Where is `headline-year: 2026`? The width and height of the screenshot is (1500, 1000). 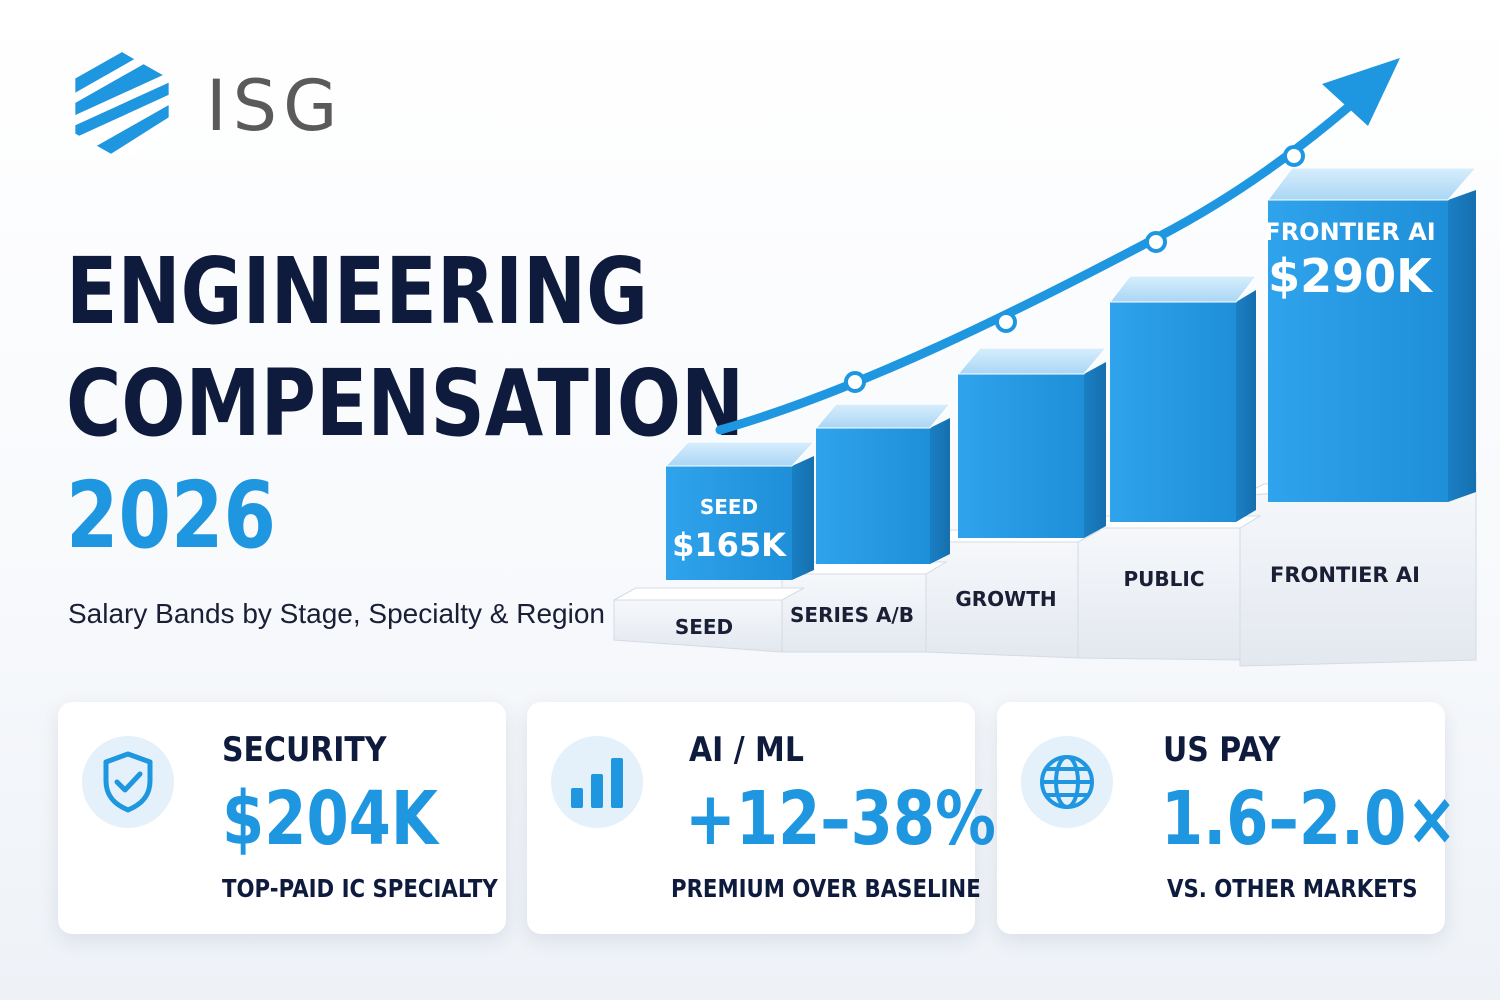
headline-year: 2026 is located at coordinates (171, 515).